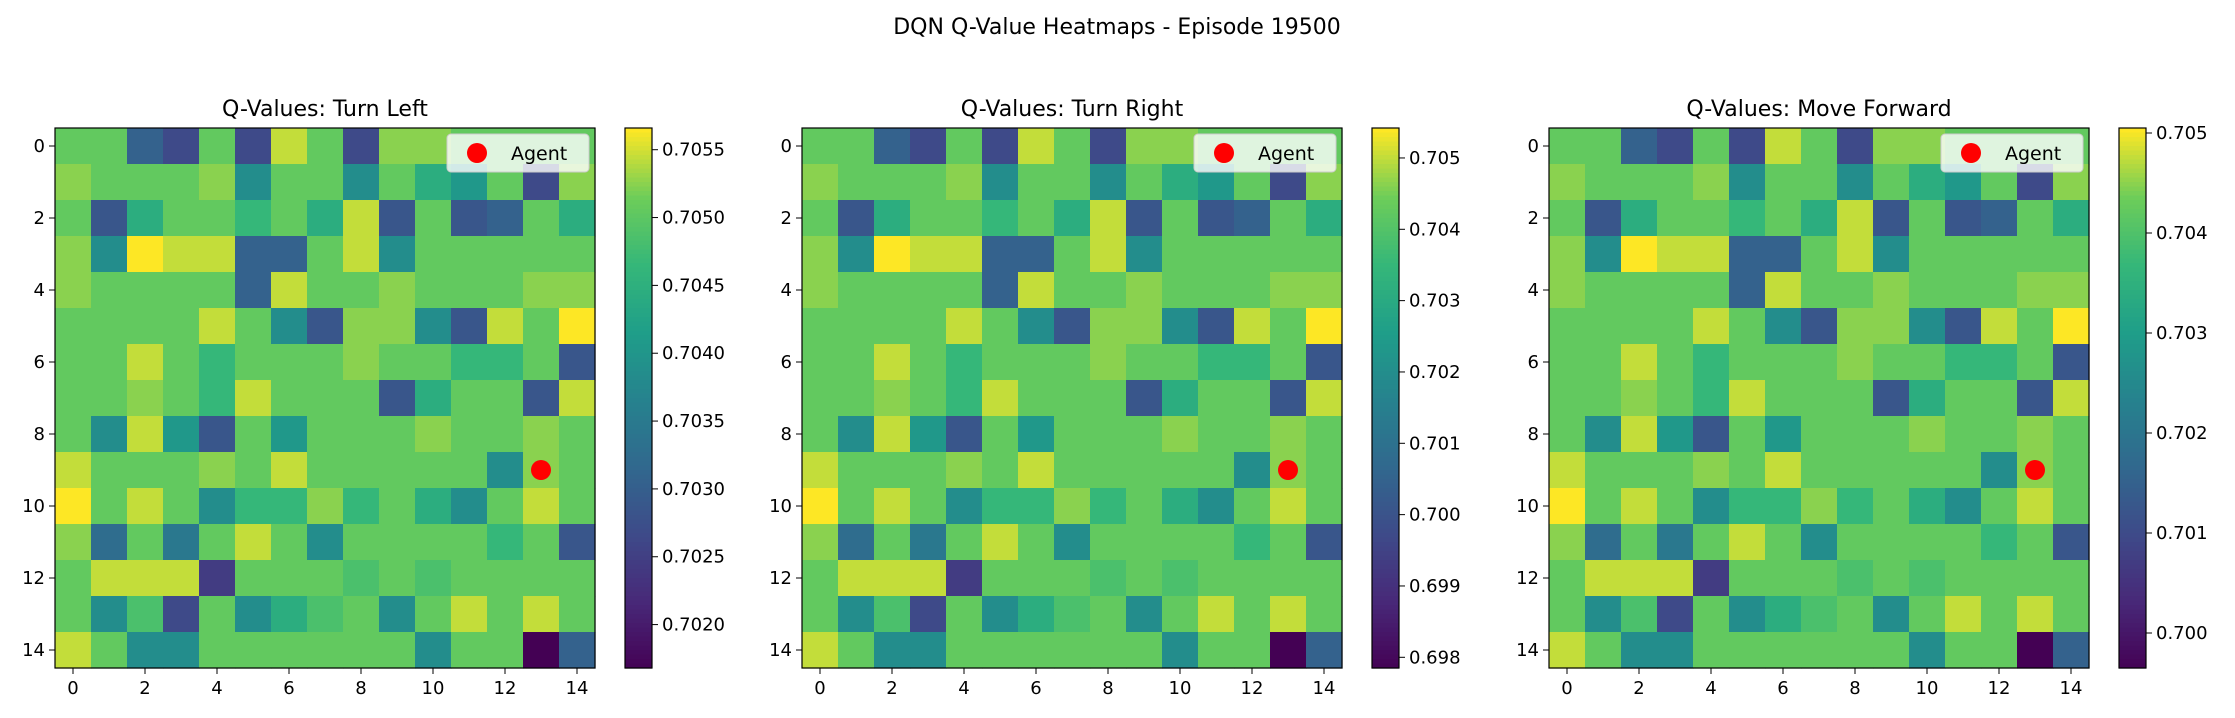 The width and height of the screenshot is (2235, 718). Describe the element at coordinates (1435, 301) in the screenshot. I see `colorbar-tick-label: 0.703` at that location.